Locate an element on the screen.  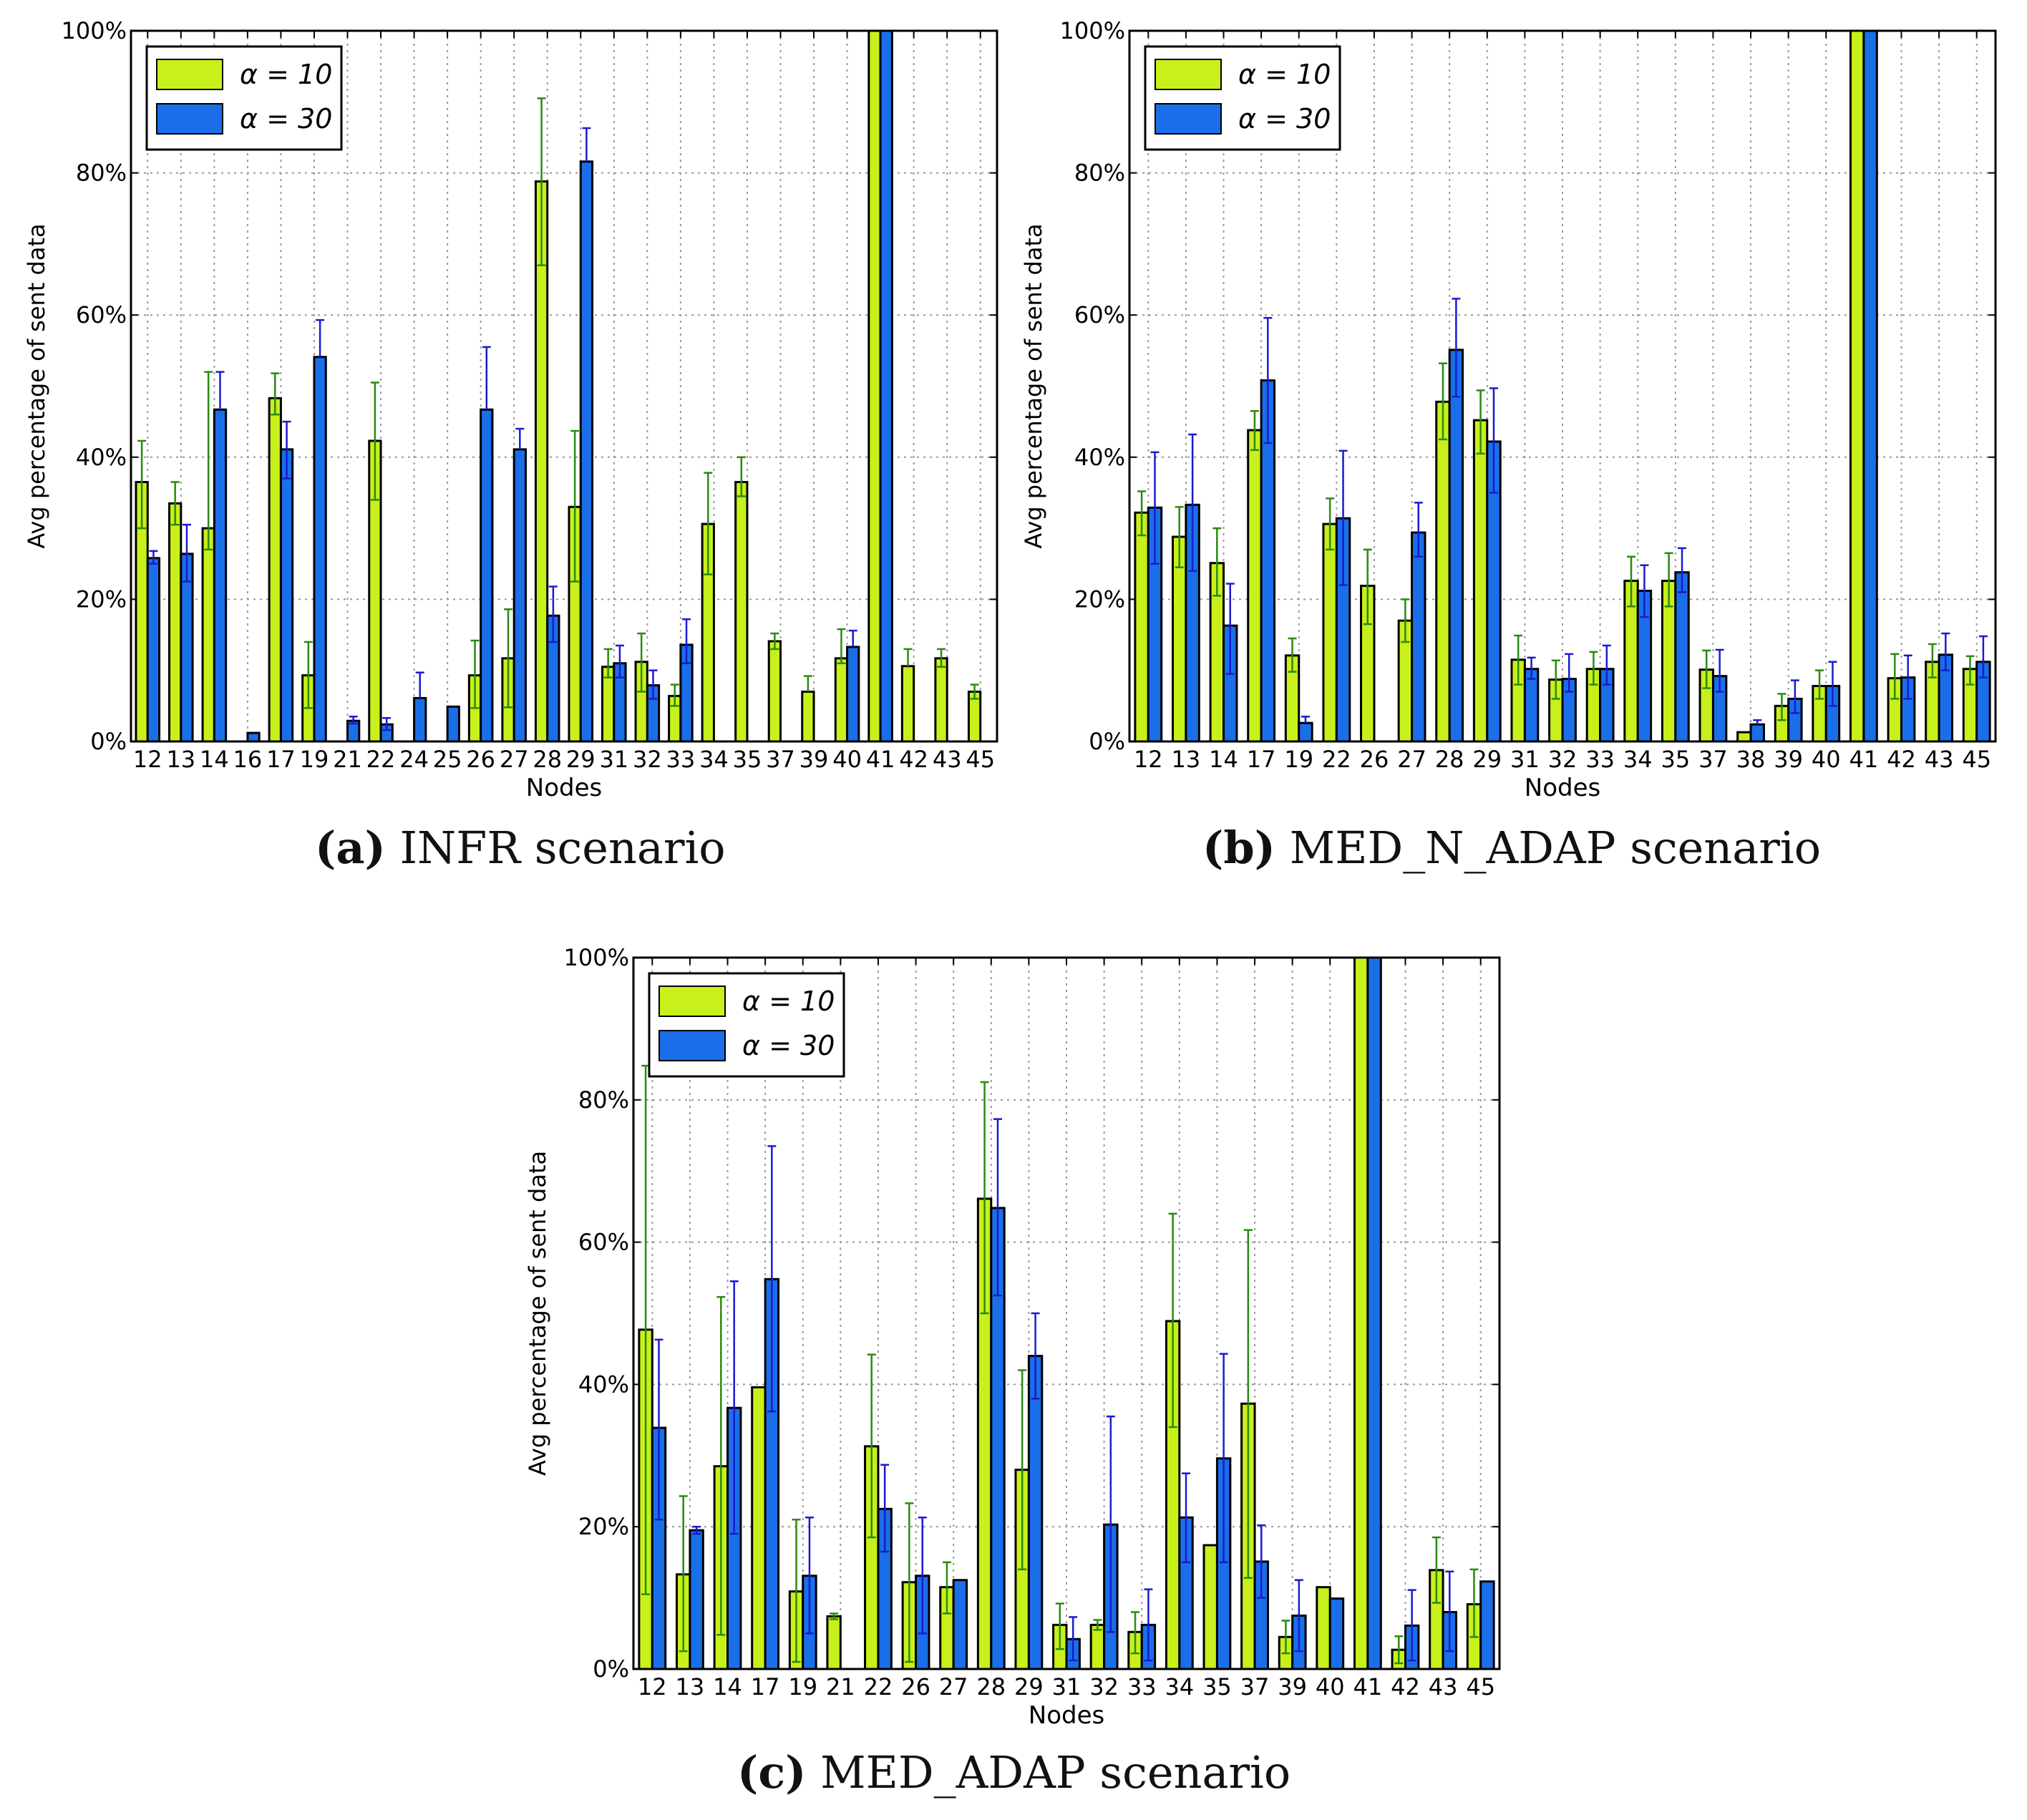
legend-label-alpha10: α = 10 is located at coordinates (286, 74).